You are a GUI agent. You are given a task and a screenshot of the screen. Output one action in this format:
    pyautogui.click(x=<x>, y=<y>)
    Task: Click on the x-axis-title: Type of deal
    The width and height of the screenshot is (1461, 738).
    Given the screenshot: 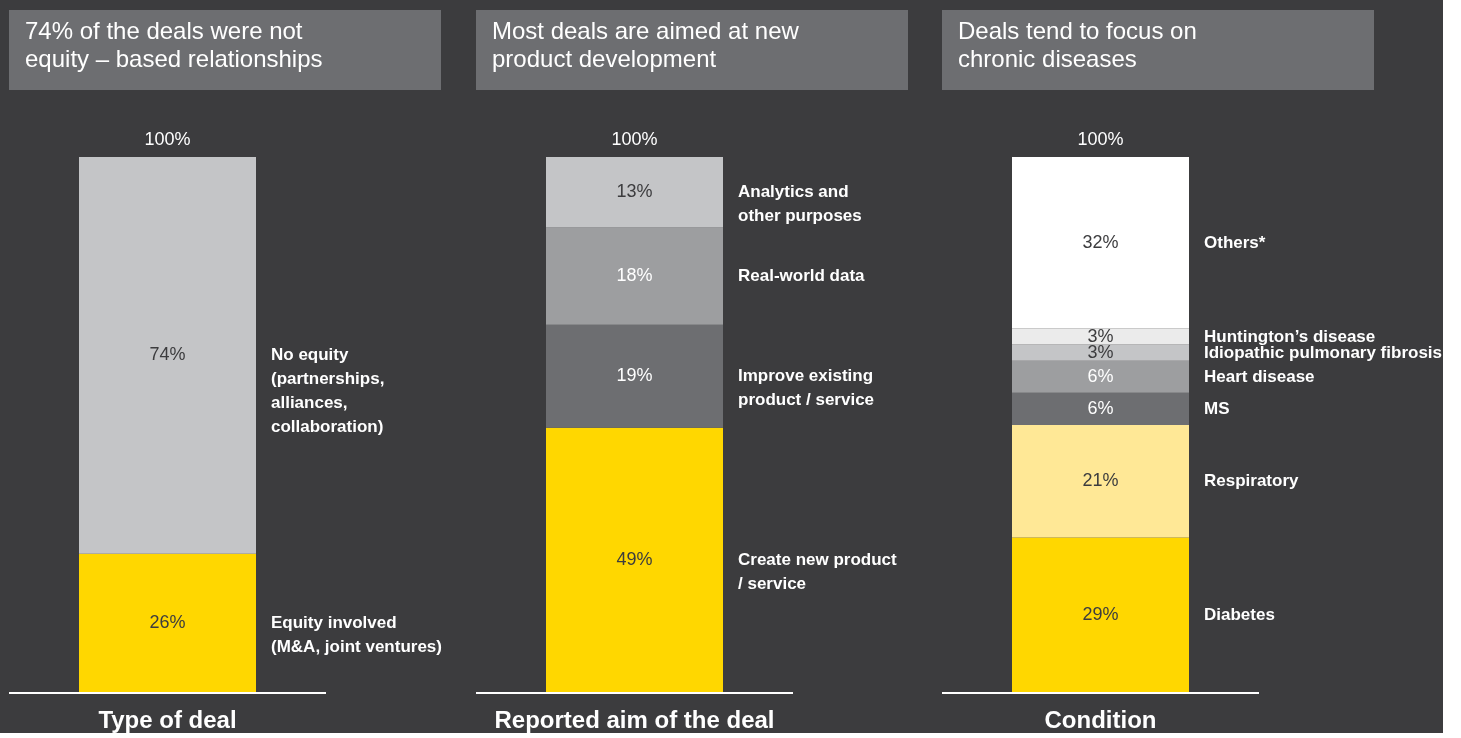 What is the action you would take?
    pyautogui.click(x=167, y=719)
    